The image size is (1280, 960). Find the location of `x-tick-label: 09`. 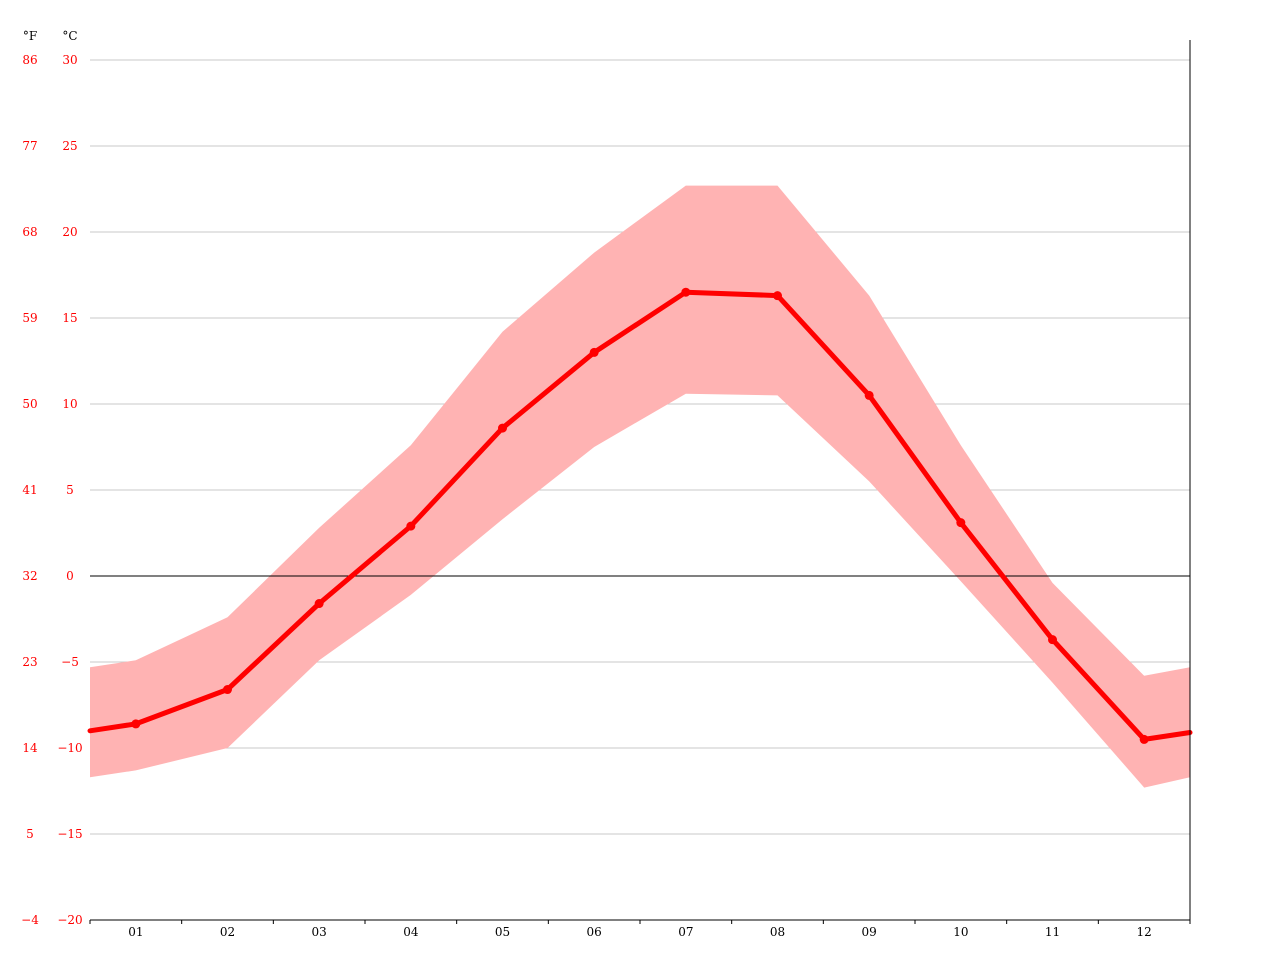

x-tick-label: 09 is located at coordinates (869, 932).